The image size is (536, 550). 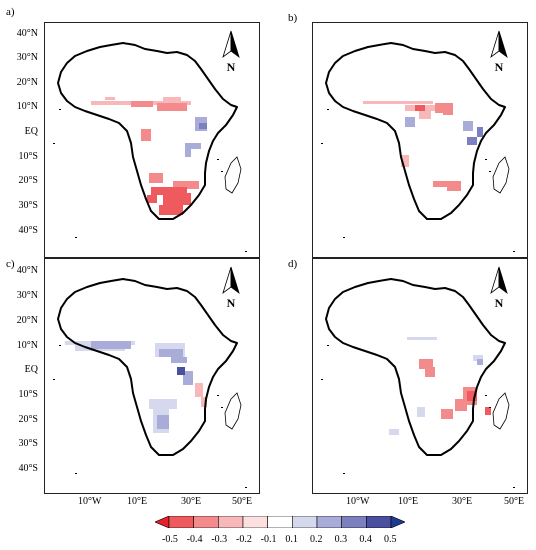 I want to click on colorbar-tick-label: 0.5, so click(x=390, y=539).